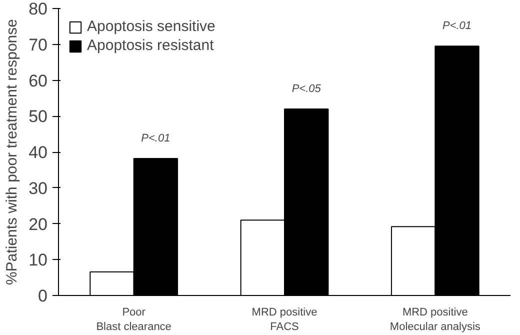 The image size is (520, 335). I want to click on y-tick-label: 50, so click(38, 116).